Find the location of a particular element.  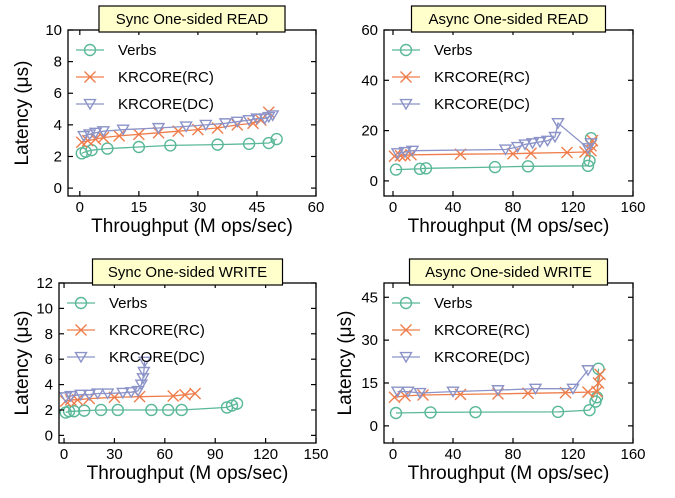

series-line-krcore-dc- is located at coordinates (105, 379).